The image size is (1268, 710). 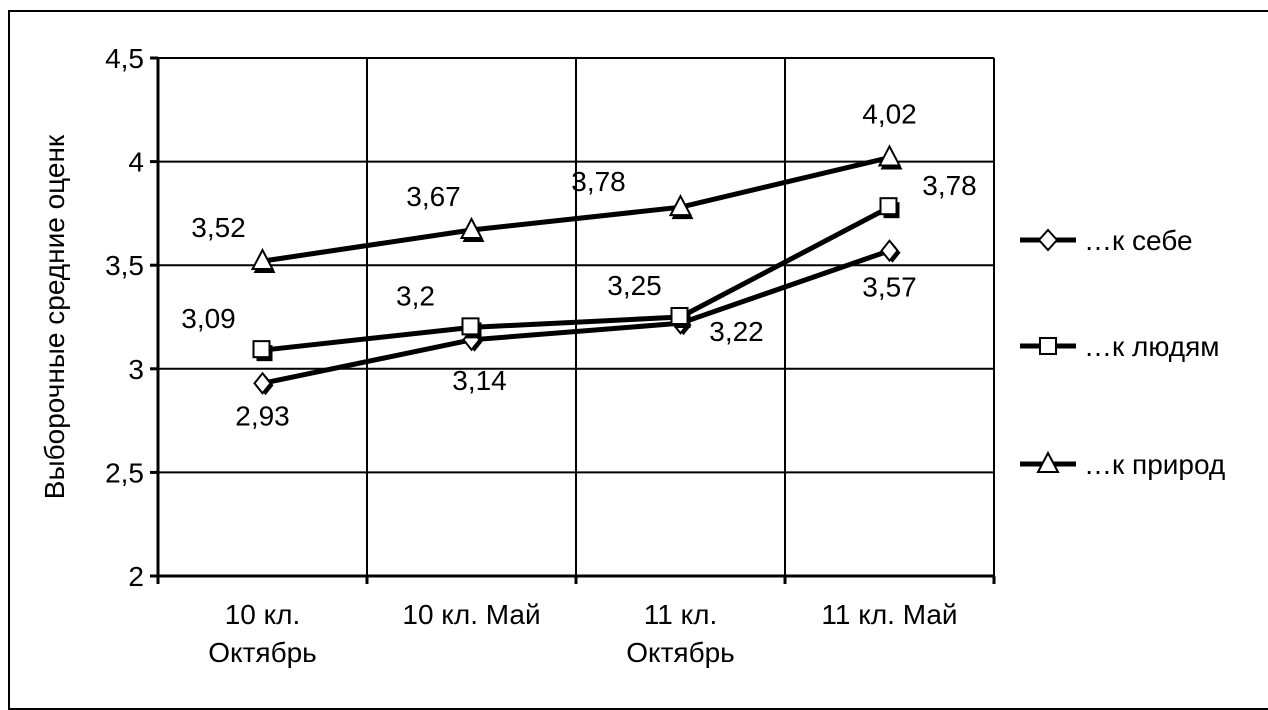 I want to click on series-self-line, so click(x=576, y=317).